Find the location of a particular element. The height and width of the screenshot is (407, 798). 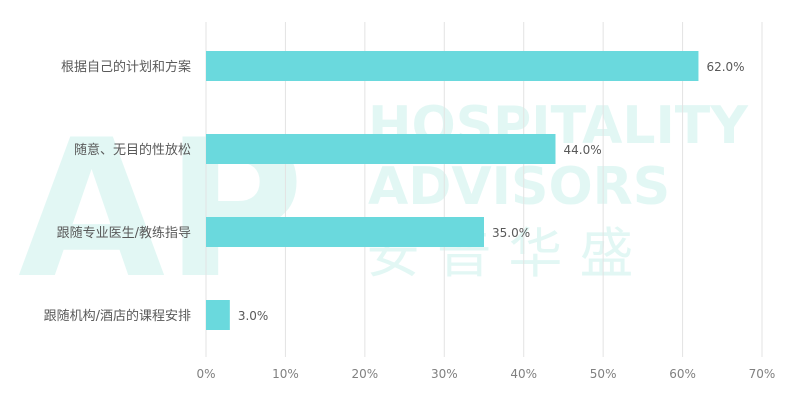

x-tick-label: 70% is located at coordinates (762, 374).